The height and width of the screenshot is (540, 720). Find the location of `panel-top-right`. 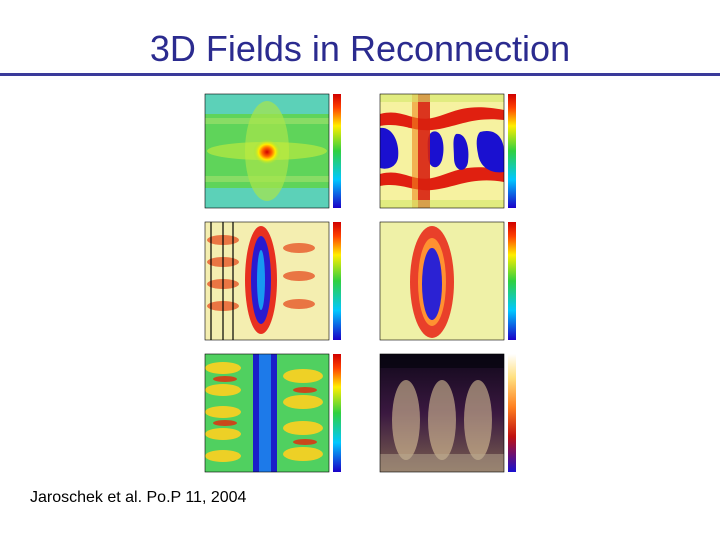

panel-top-right is located at coordinates (452, 151).